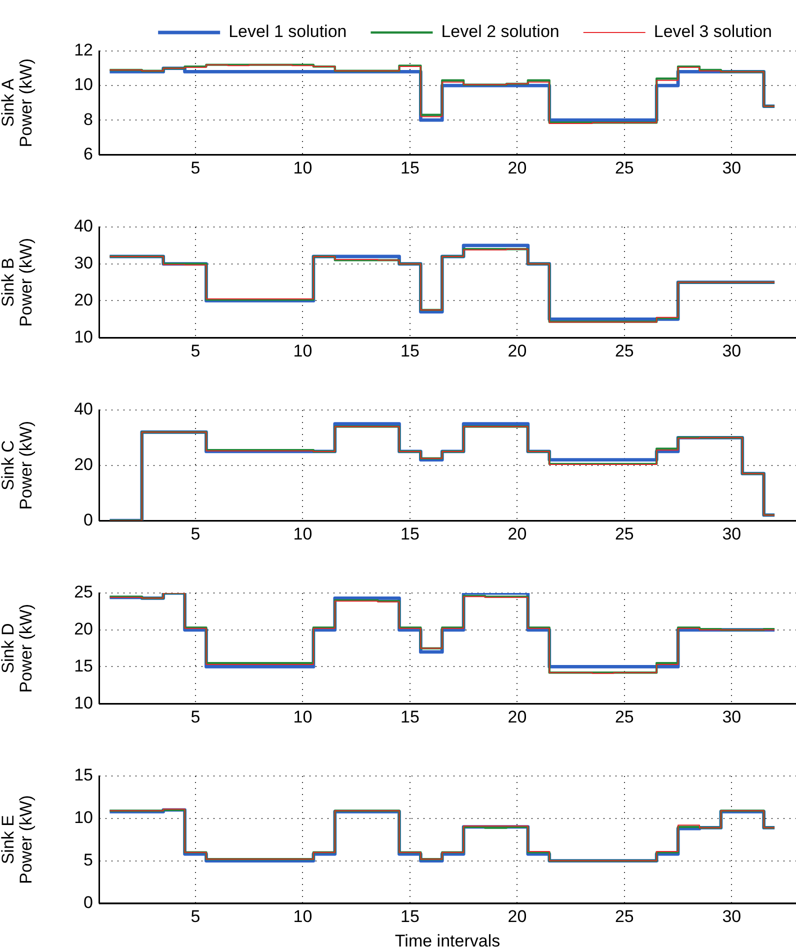 The image size is (796, 952). I want to click on y-tick-label: 25, so click(83, 592).